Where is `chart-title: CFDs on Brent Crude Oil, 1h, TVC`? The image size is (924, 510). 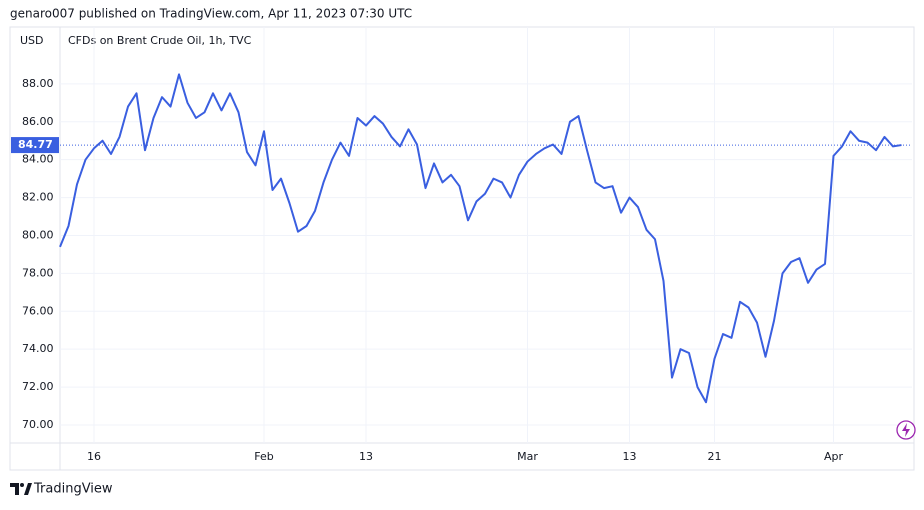
chart-title: CFDs on Brent Crude Oil, 1h, TVC is located at coordinates (160, 40).